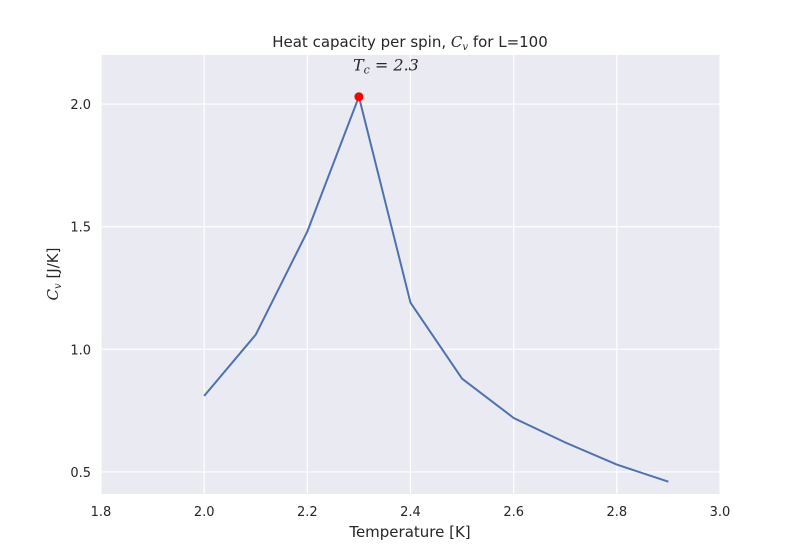 This screenshot has width=800, height=550. What do you see at coordinates (101, 512) in the screenshot?
I see `x-tick-label: 1.8` at bounding box center [101, 512].